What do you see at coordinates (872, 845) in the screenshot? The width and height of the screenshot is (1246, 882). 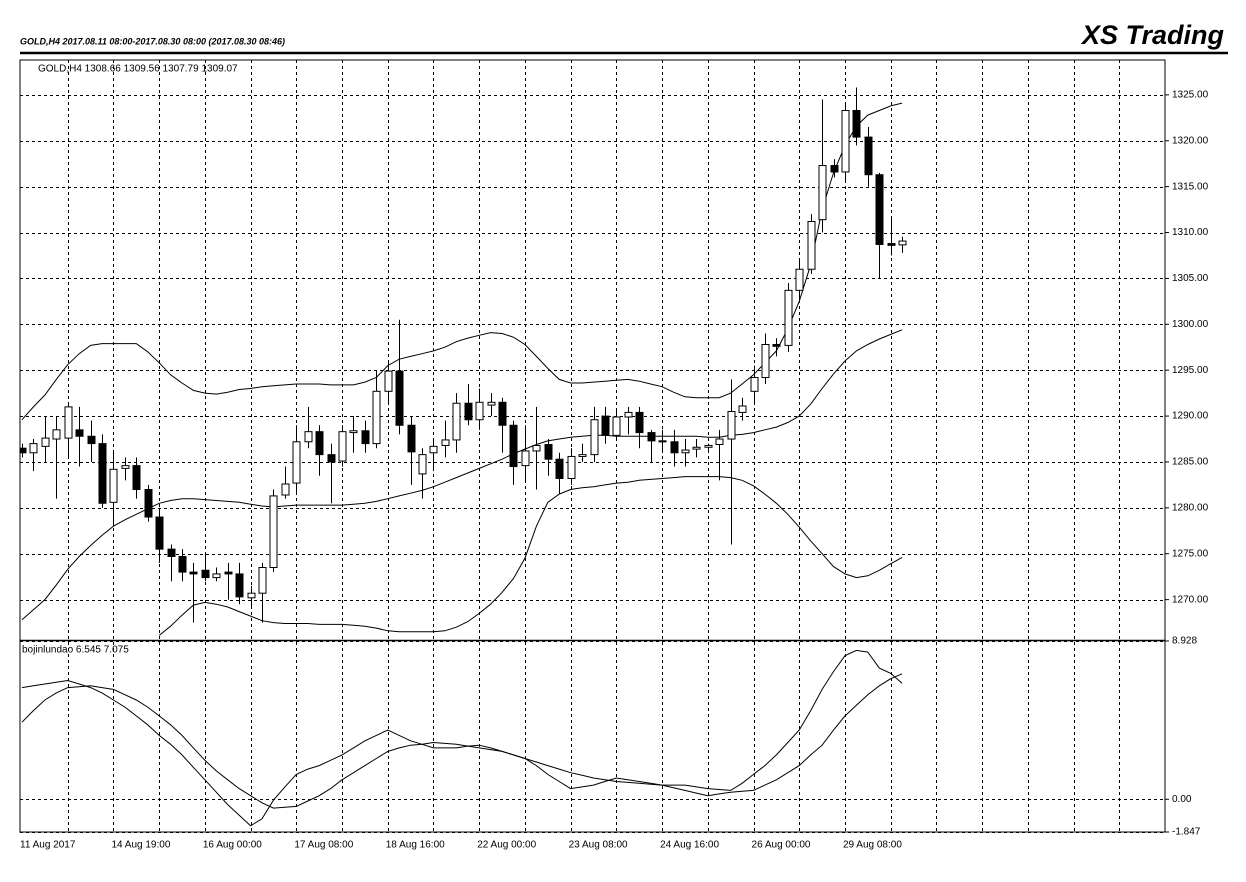 I see `x-tick-label: 29 Aug 08:00` at bounding box center [872, 845].